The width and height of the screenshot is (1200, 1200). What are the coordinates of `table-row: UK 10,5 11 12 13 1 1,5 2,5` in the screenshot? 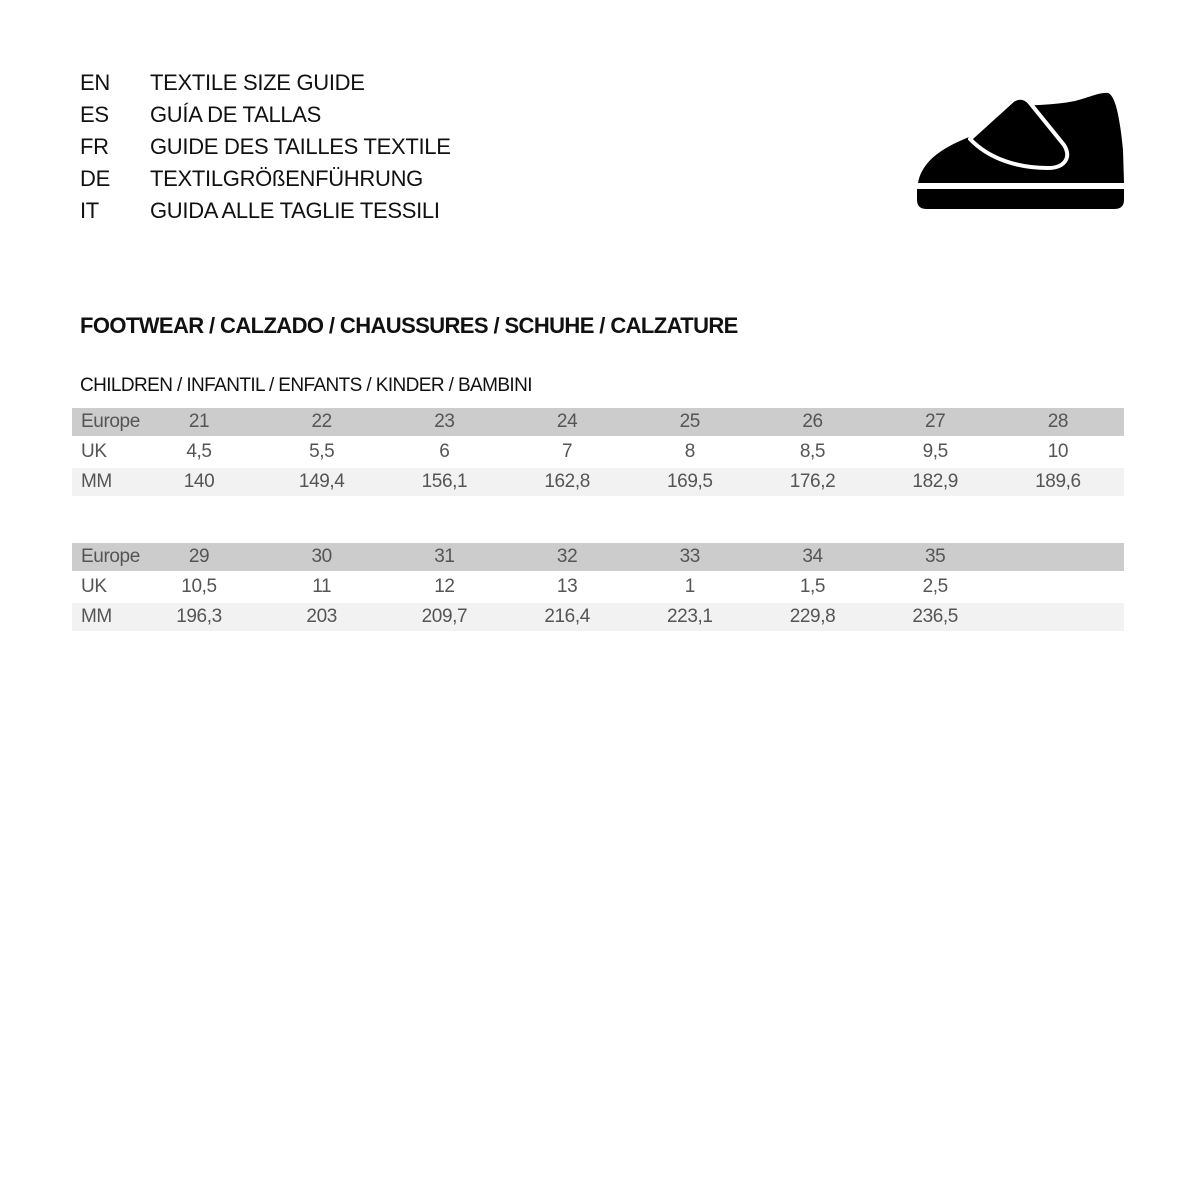 It's located at (598, 587).